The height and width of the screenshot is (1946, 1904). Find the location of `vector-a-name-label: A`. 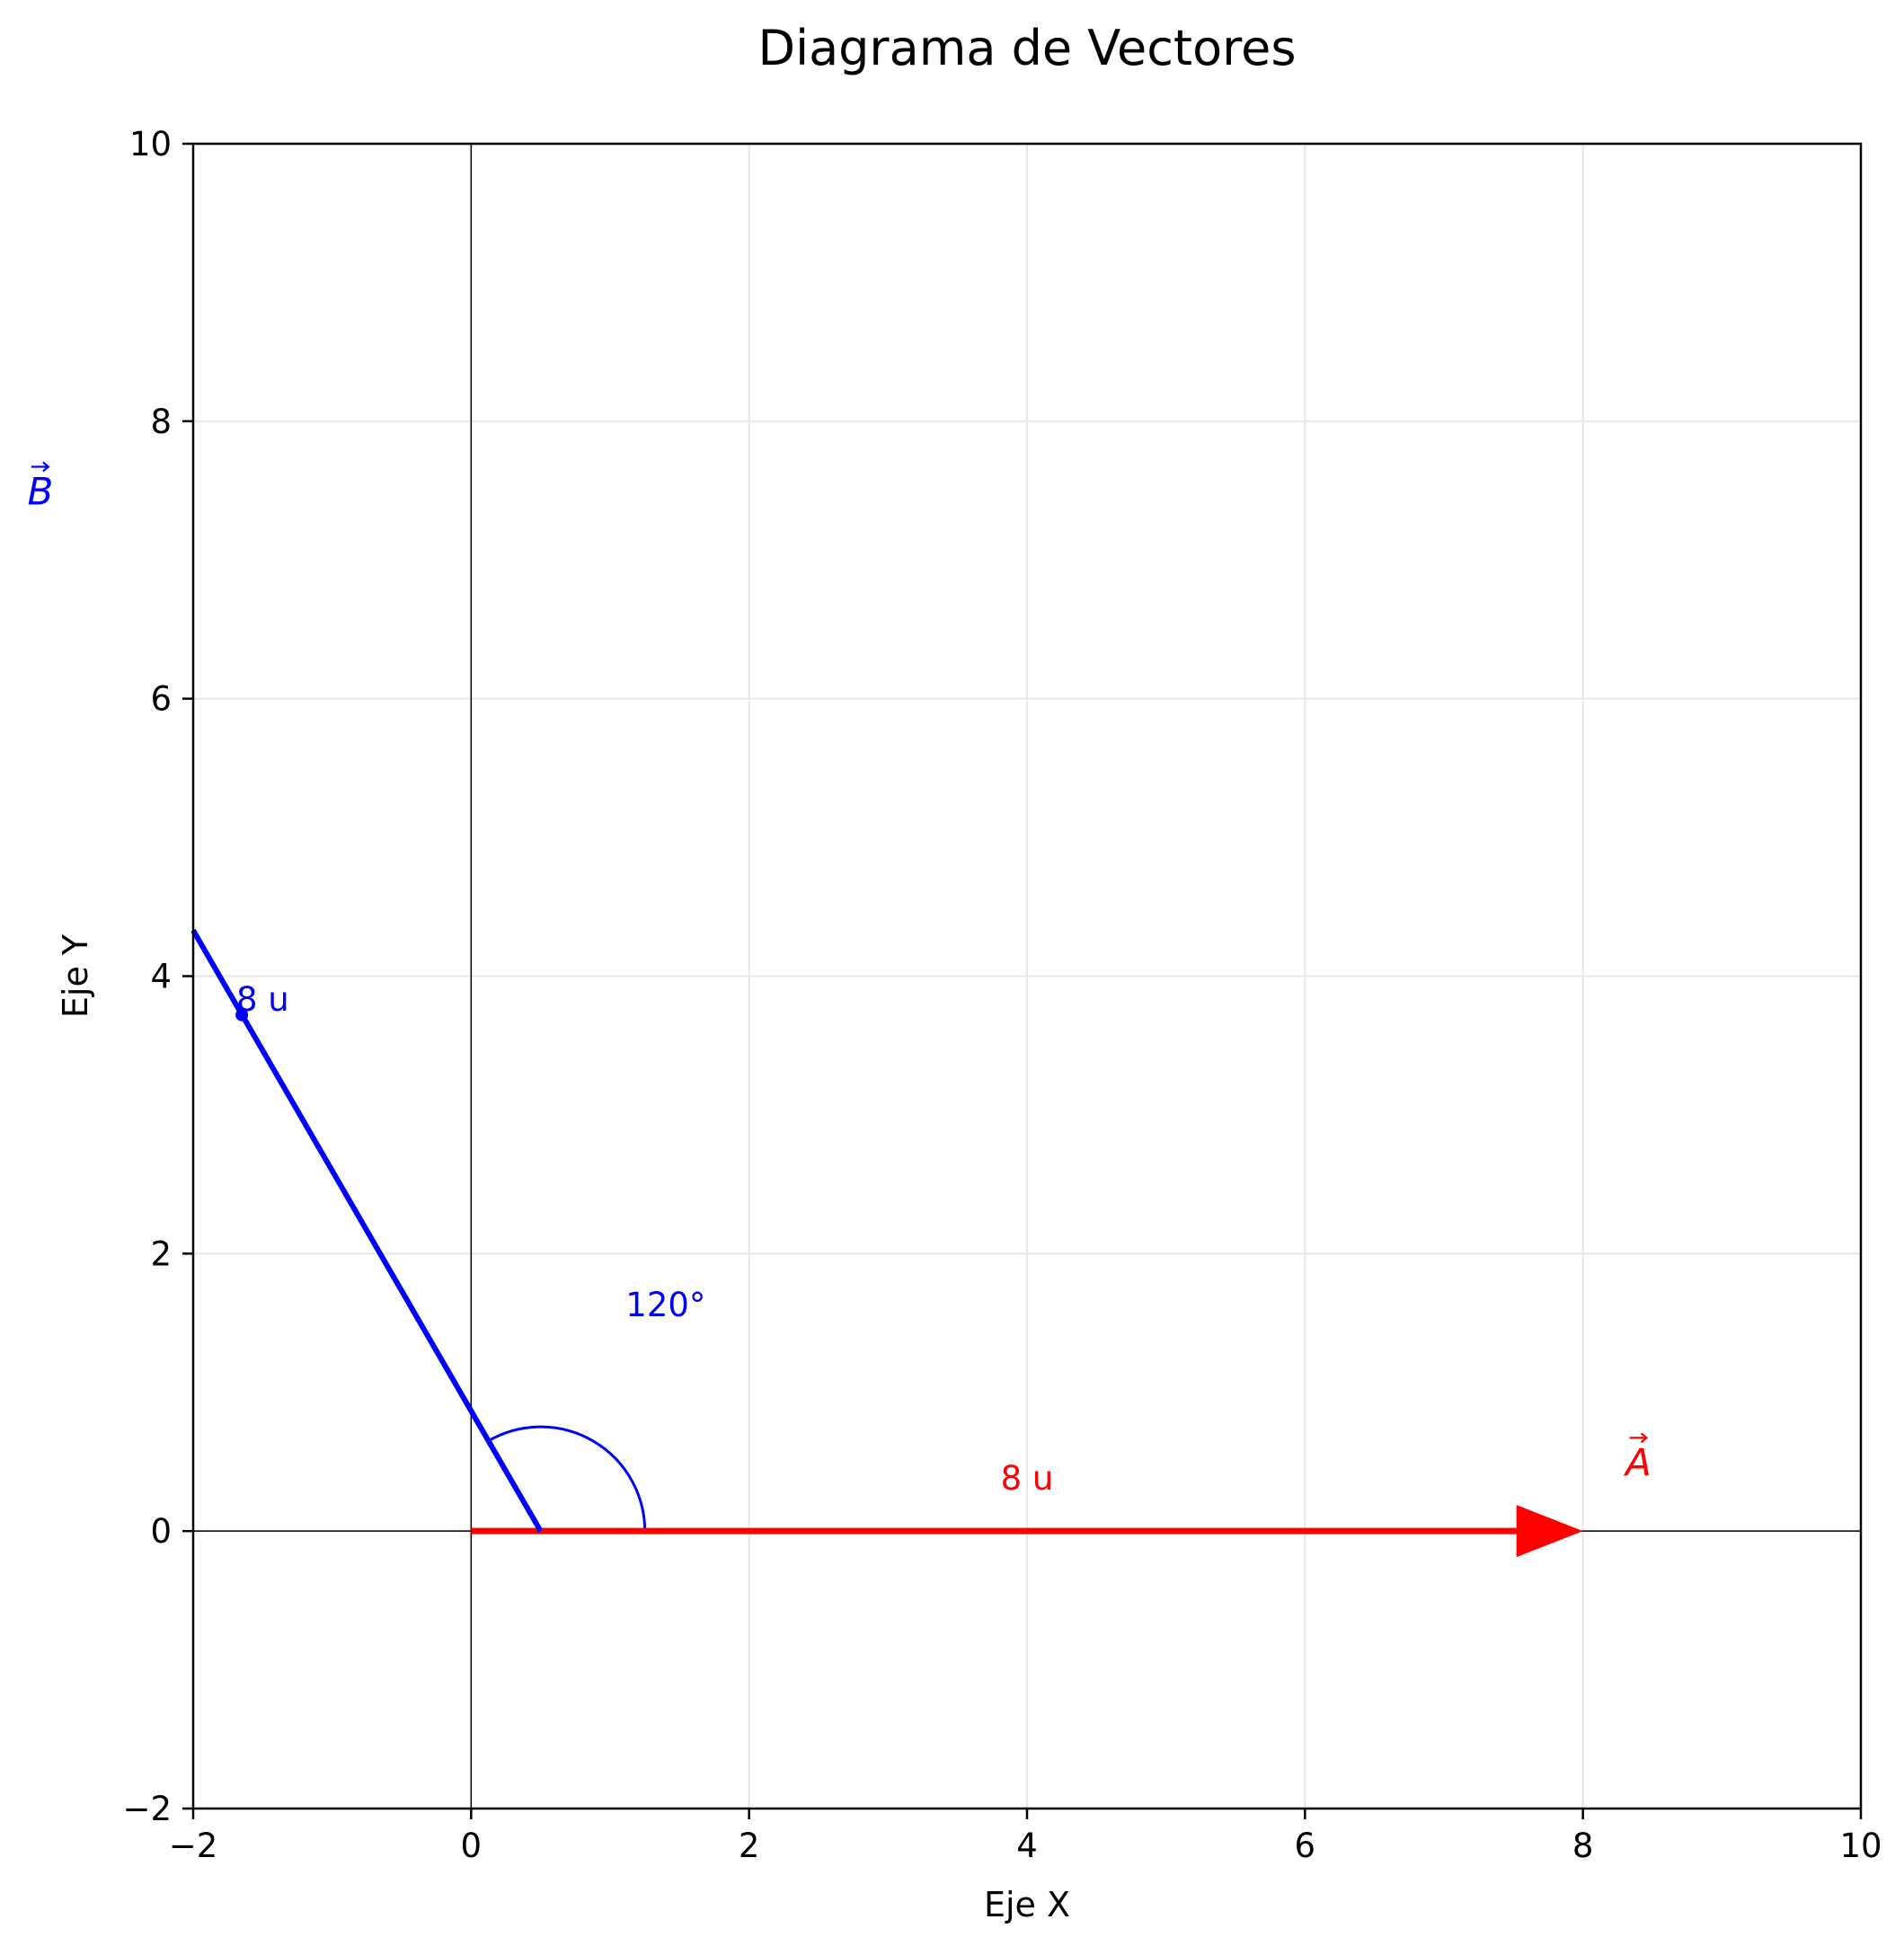

vector-a-name-label: A is located at coordinates (1637, 1462).